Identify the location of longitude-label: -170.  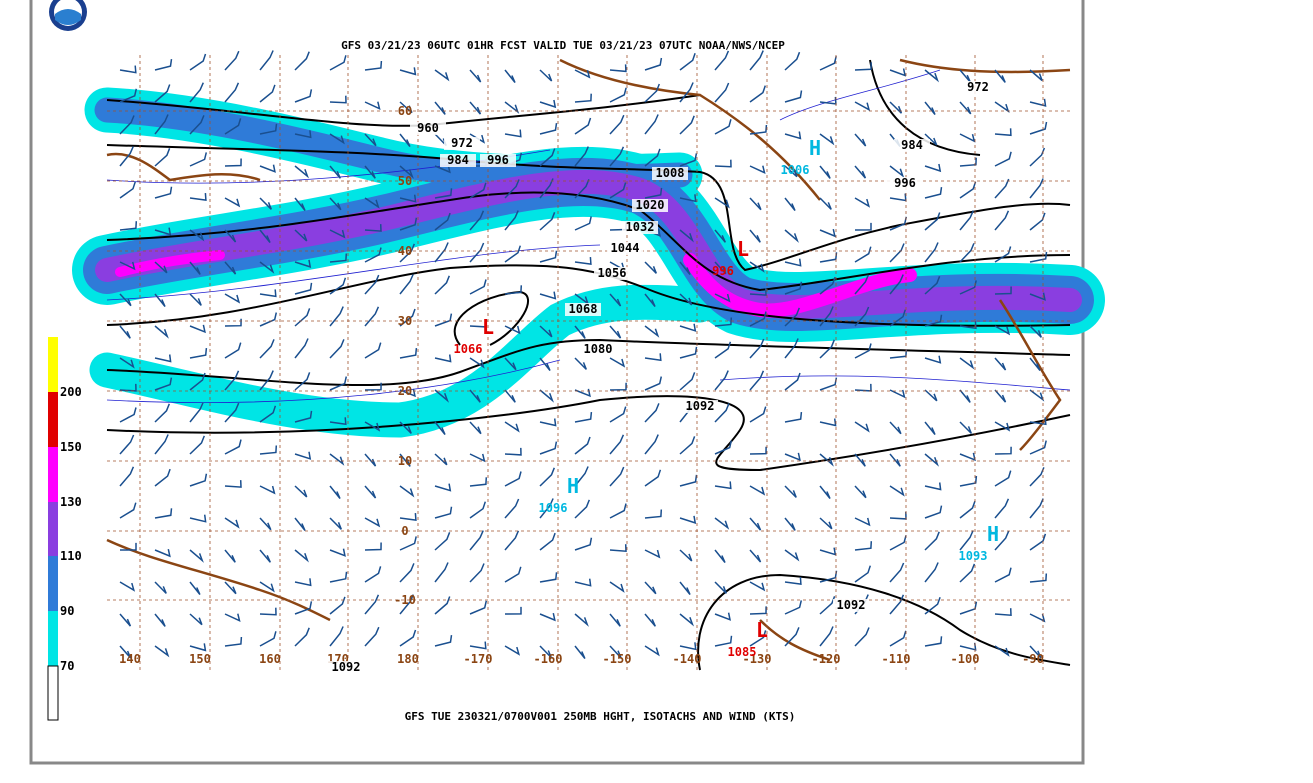
(478, 659).